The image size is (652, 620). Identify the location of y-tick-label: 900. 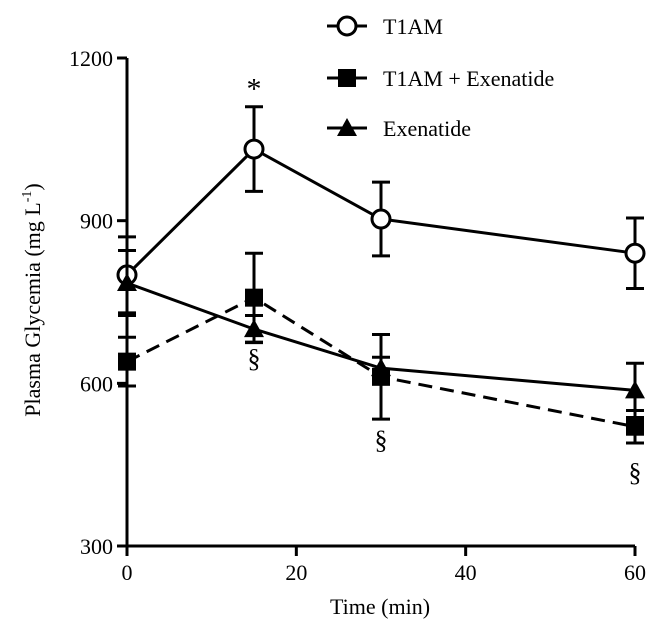
(96, 221).